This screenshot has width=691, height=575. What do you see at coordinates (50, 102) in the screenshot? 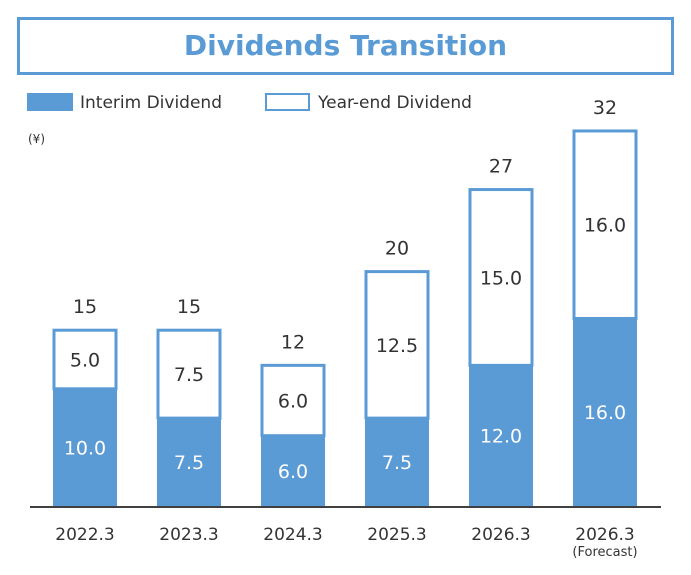
I see `legend-swatch-interim` at bounding box center [50, 102].